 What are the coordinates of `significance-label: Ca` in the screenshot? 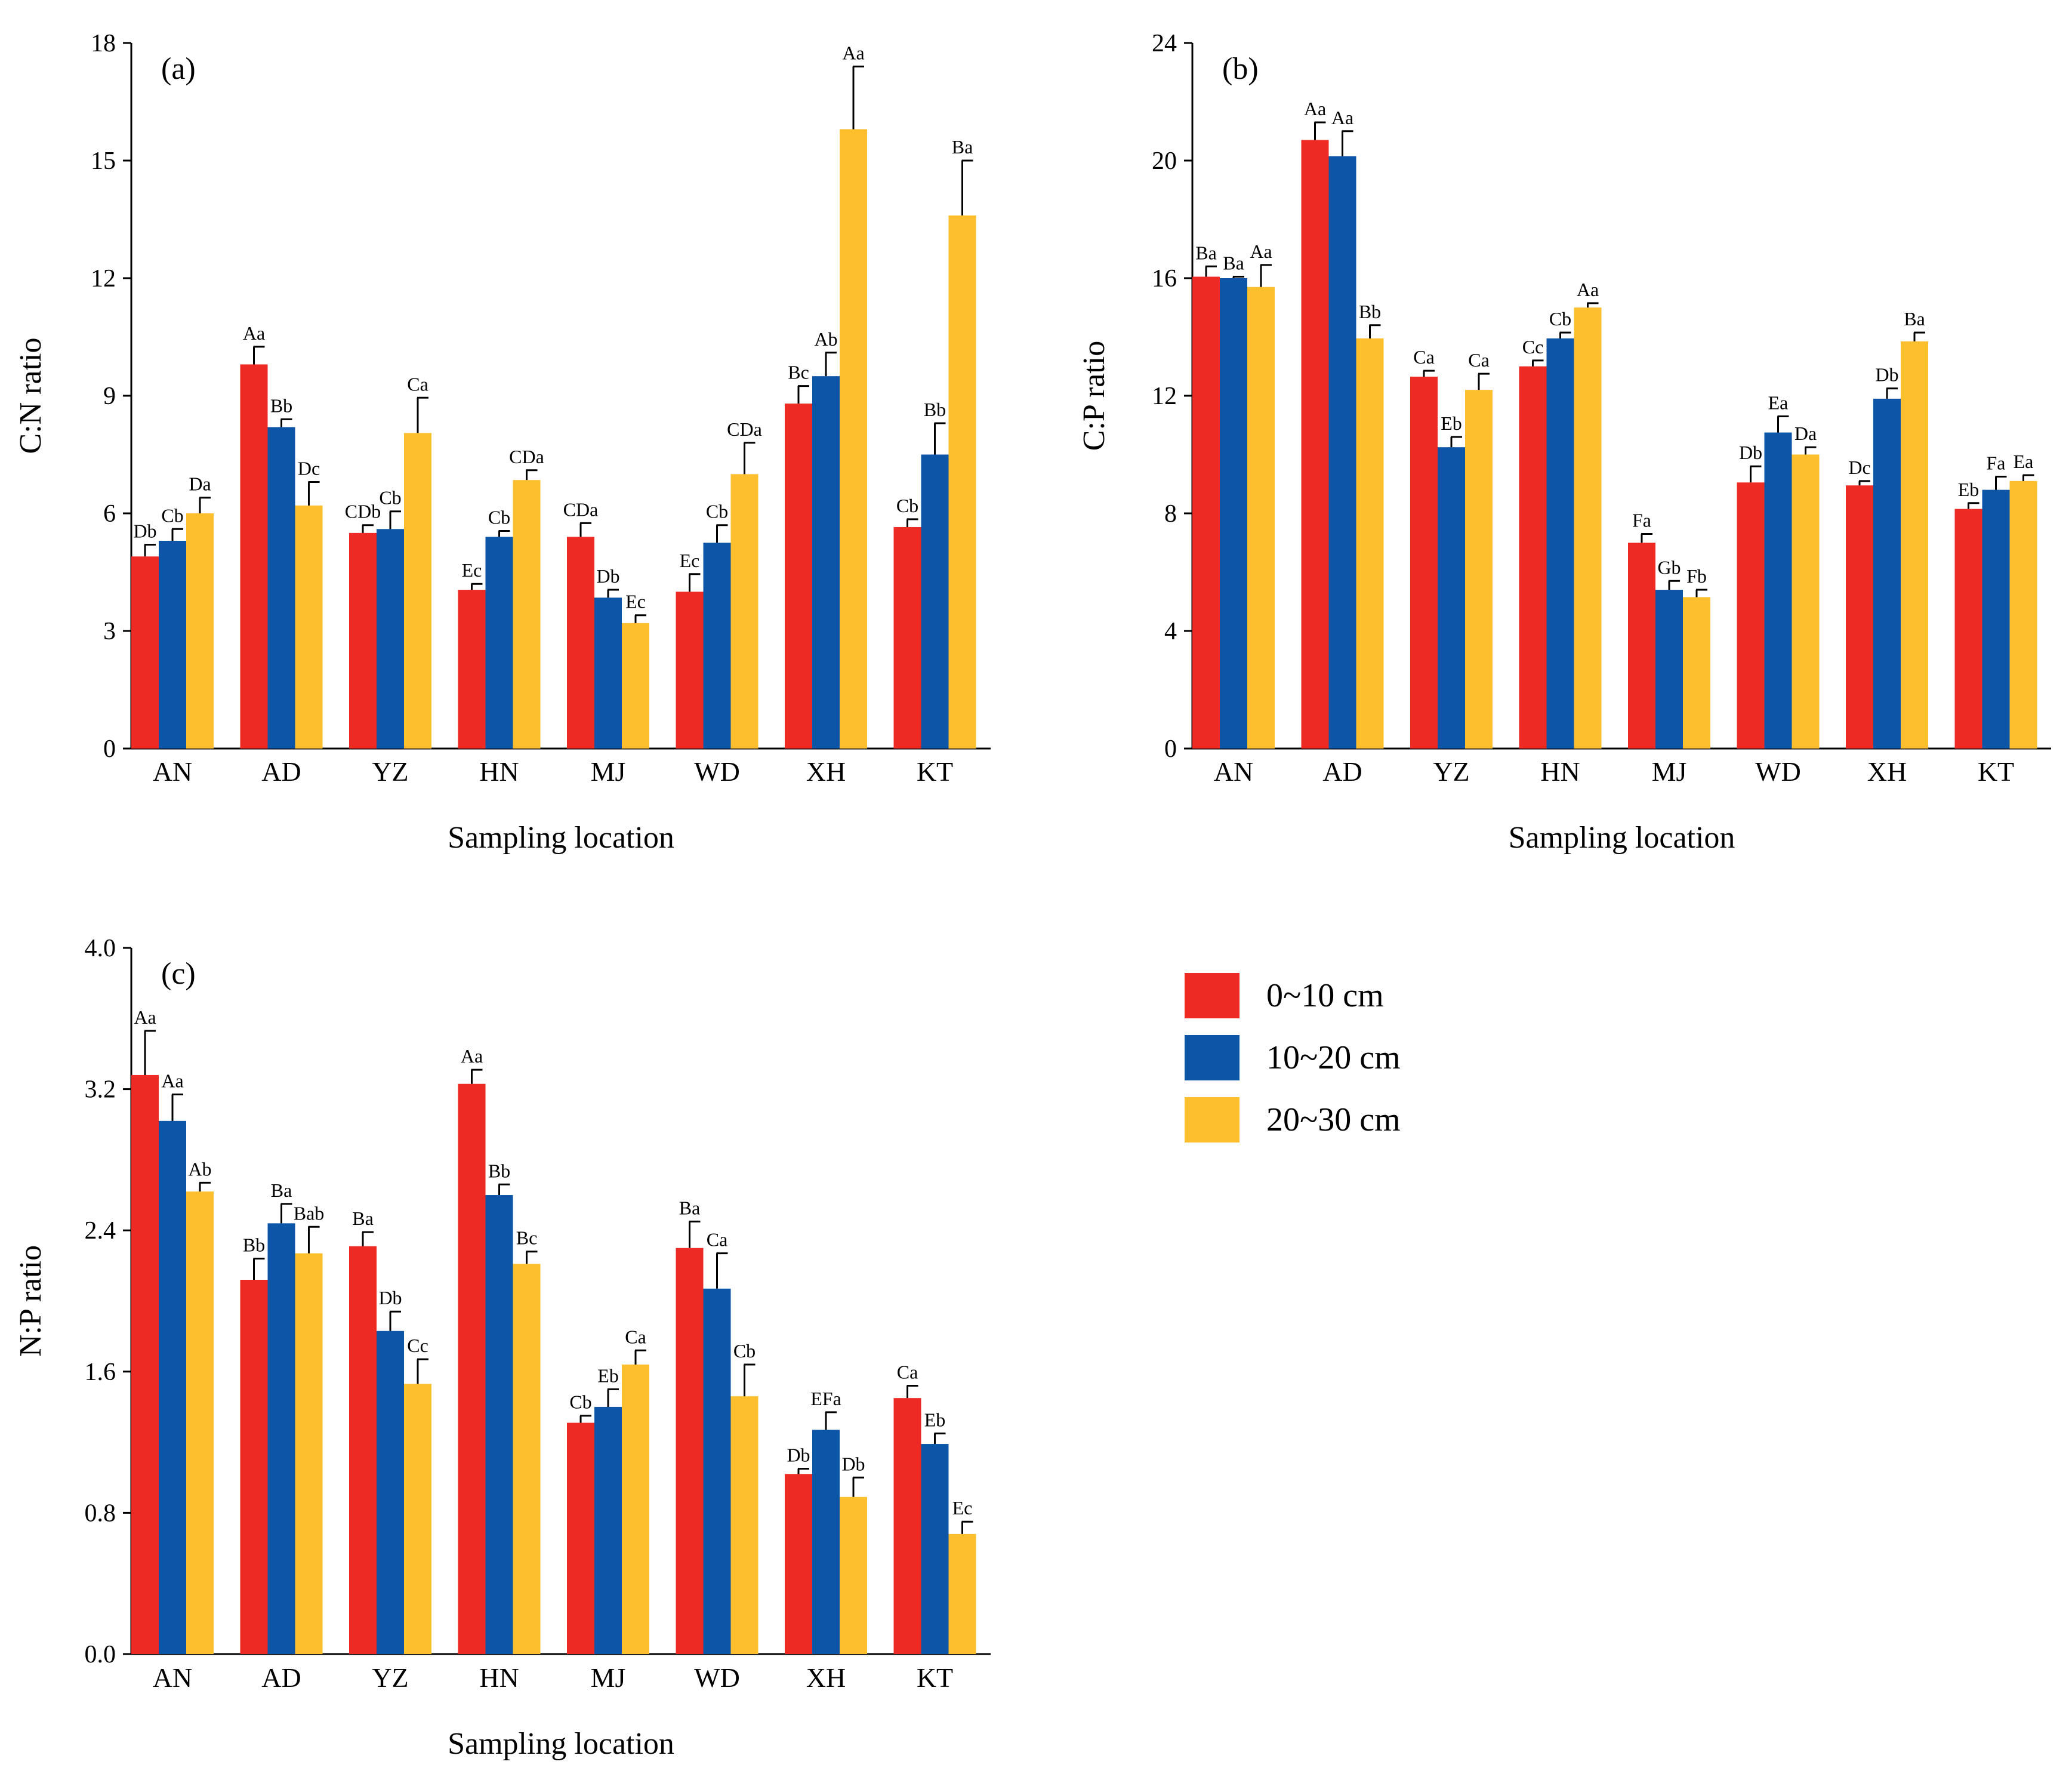 It's located at (1424, 357).